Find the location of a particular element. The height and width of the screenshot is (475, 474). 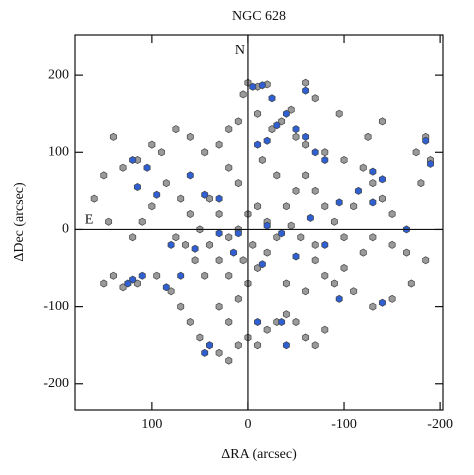

y-tick-label: 100 is located at coordinates (58, 152).